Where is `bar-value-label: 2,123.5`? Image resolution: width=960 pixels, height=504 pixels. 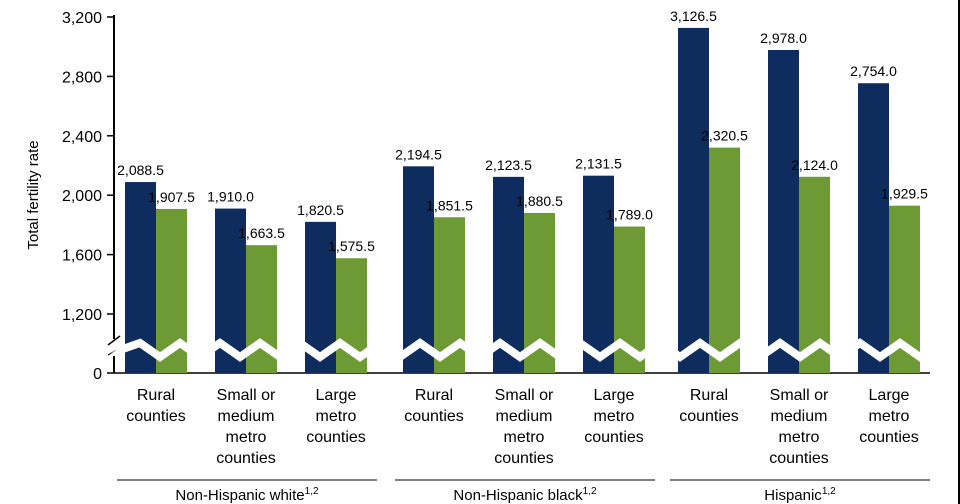
bar-value-label: 2,123.5 is located at coordinates (508, 165).